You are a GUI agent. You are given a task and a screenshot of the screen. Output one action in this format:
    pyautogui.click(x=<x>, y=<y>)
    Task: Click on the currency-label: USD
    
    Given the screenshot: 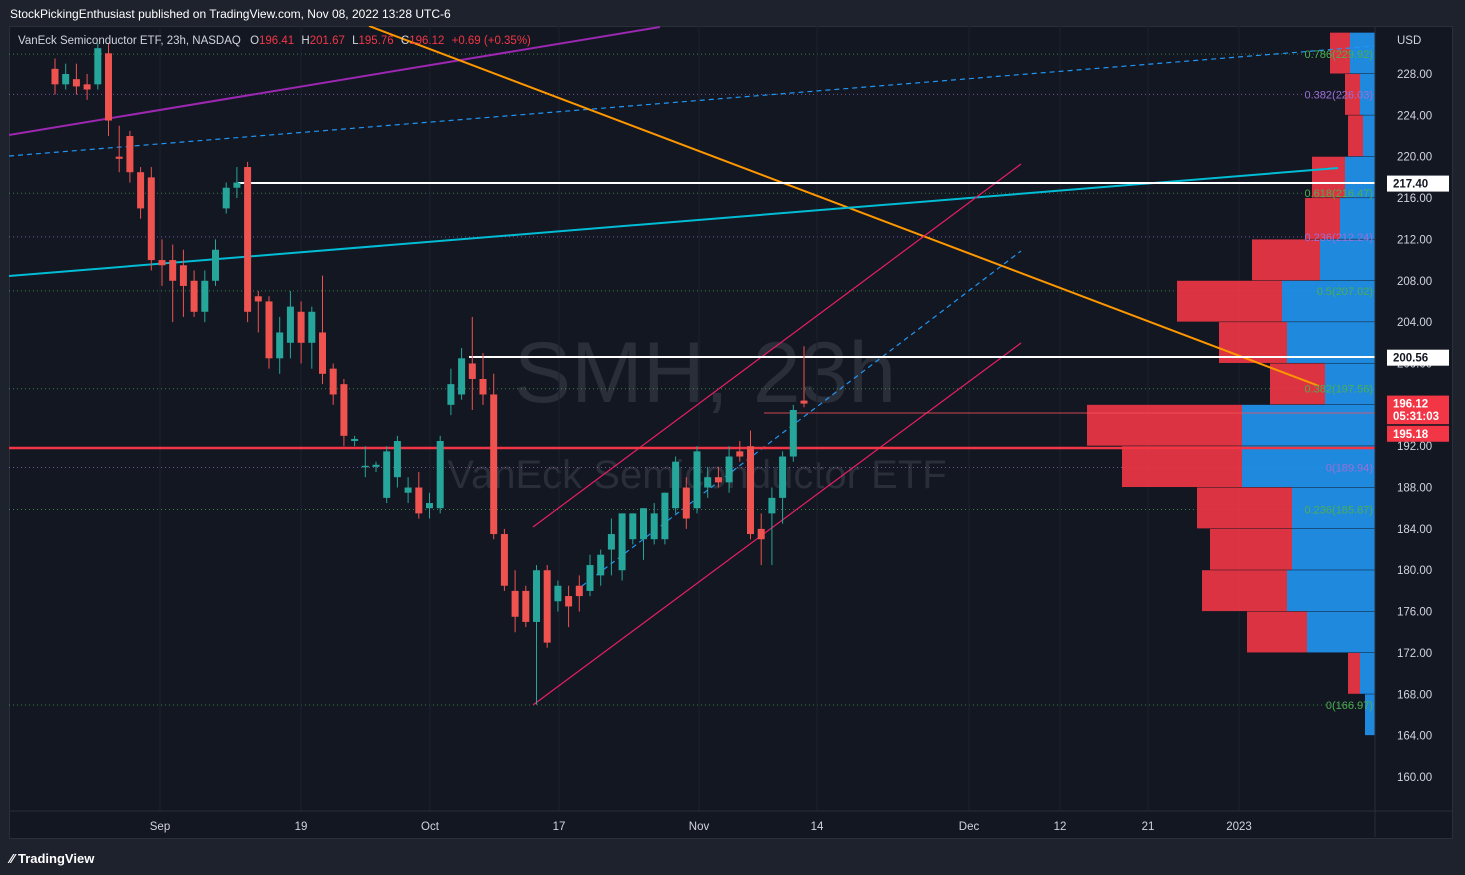 What is the action you would take?
    pyautogui.click(x=1409, y=41)
    